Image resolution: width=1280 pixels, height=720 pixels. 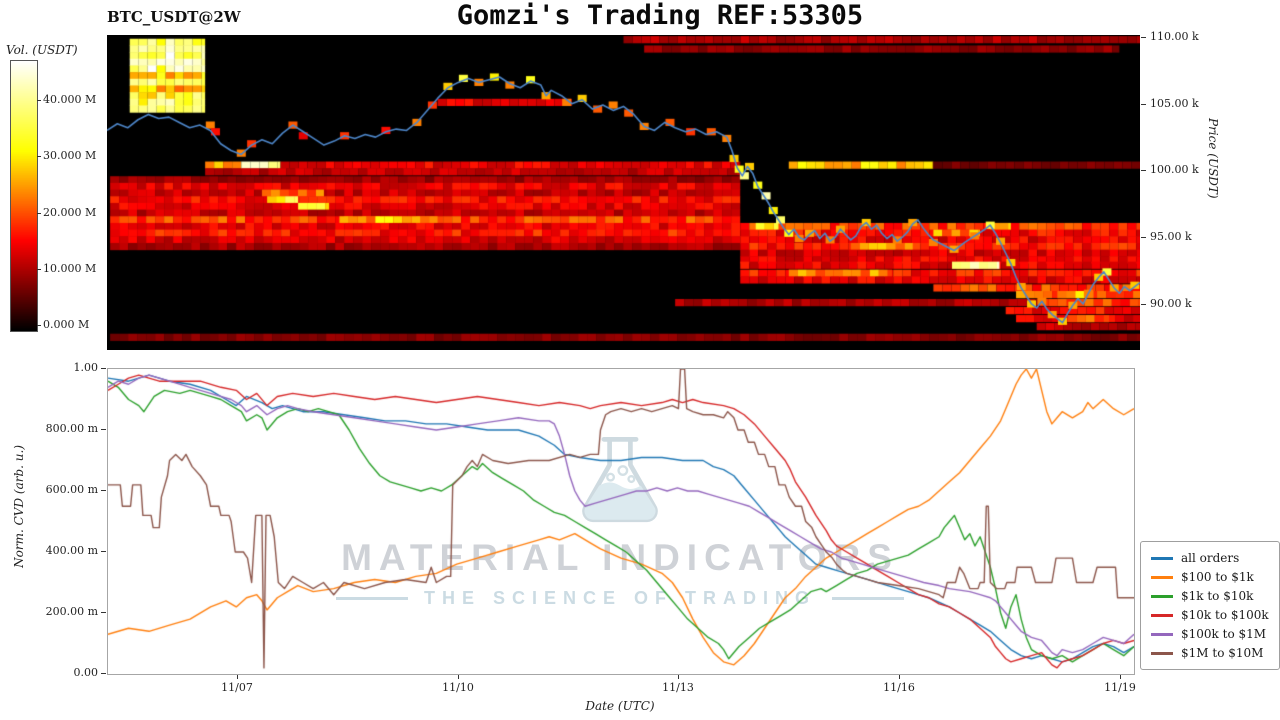 I want to click on colorbar-label: Vol. (USDT), so click(x=42, y=50).